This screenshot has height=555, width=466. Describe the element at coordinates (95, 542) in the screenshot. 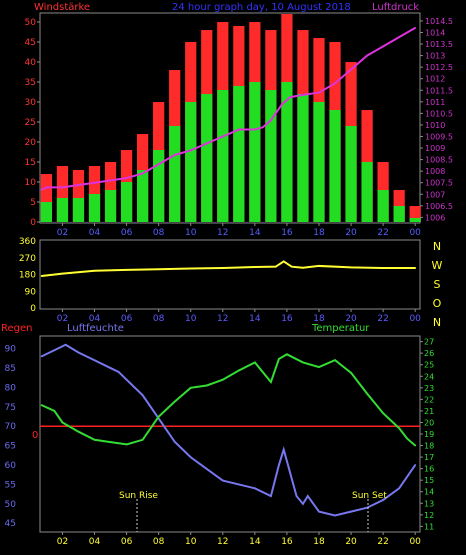

I see `x-tick-bottom-1: 04` at that location.